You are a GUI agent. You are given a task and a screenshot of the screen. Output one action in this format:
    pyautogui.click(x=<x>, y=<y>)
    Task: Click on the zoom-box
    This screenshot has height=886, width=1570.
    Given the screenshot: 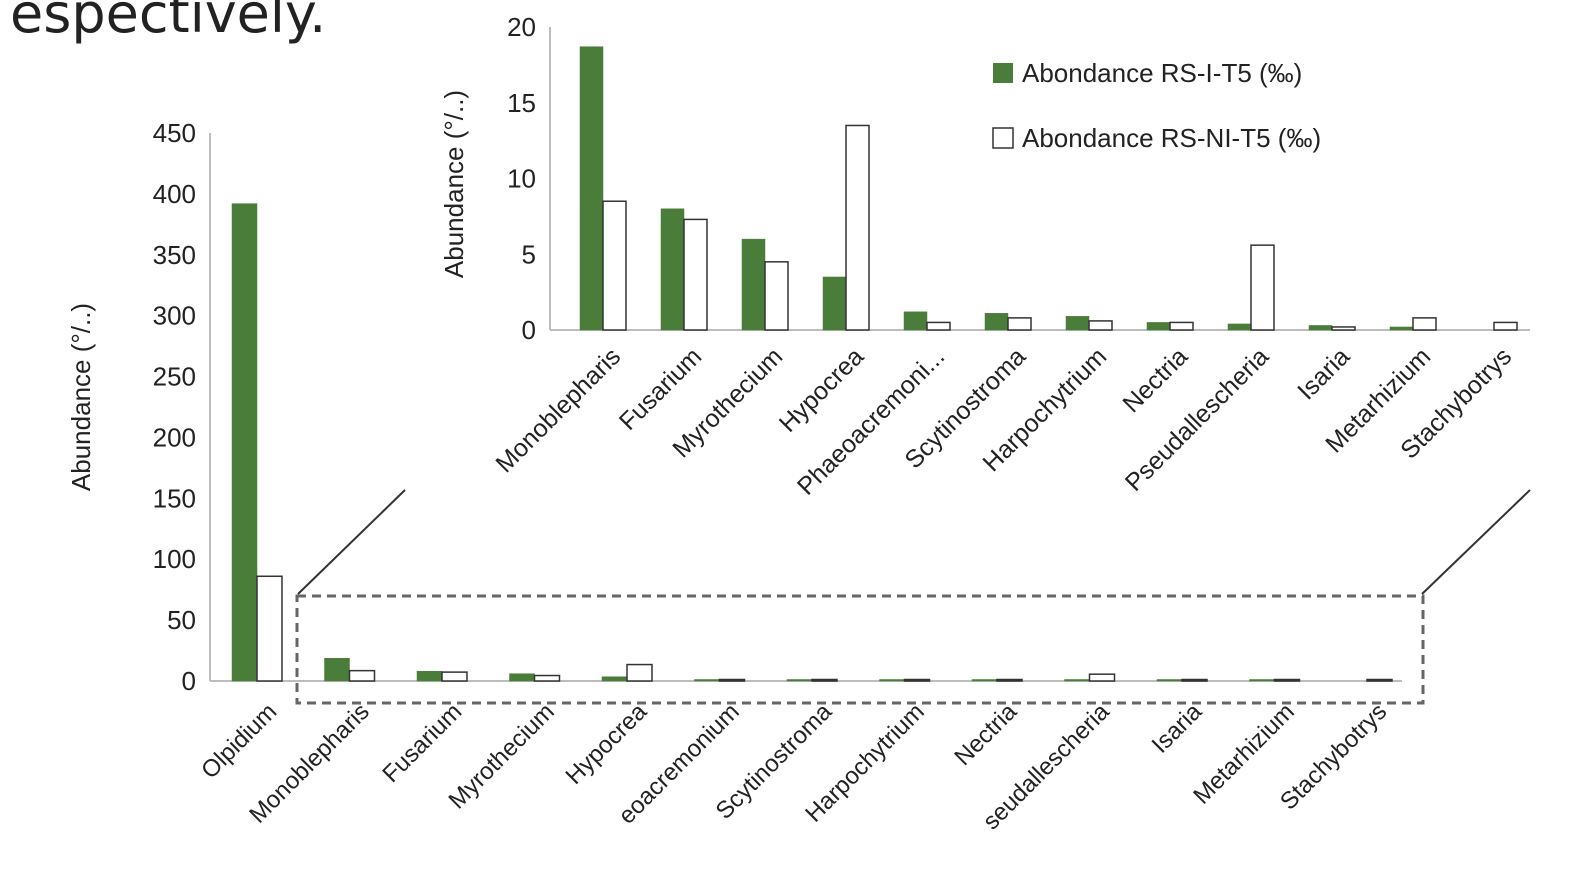 What is the action you would take?
    pyautogui.click(x=860, y=649)
    